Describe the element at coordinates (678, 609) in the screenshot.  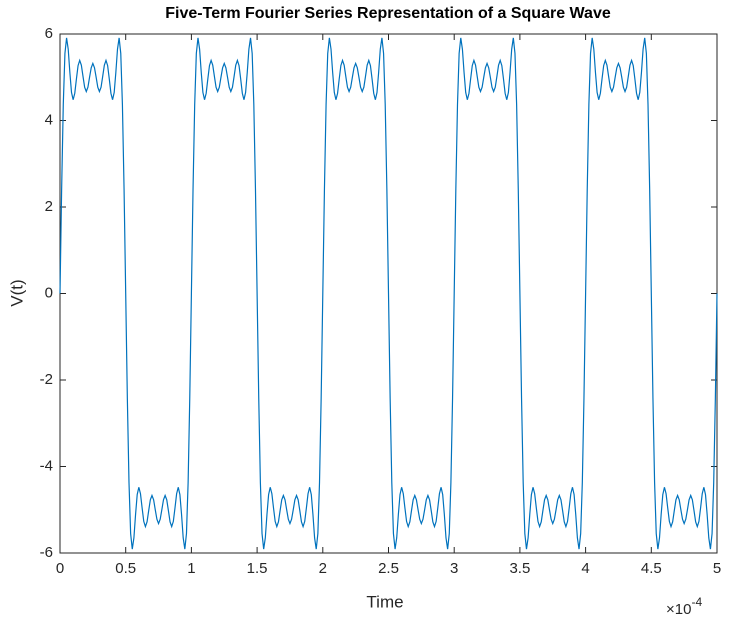
I see `x-multiplier-base: ×10` at that location.